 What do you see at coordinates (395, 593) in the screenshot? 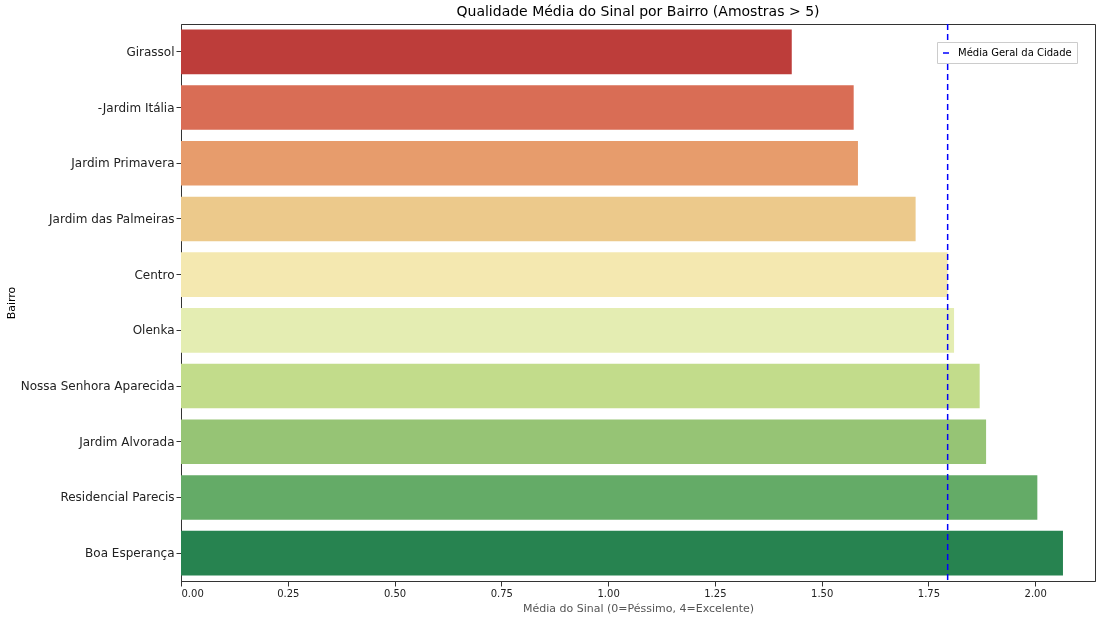
I see `x-tick-label: 0.50` at bounding box center [395, 593].